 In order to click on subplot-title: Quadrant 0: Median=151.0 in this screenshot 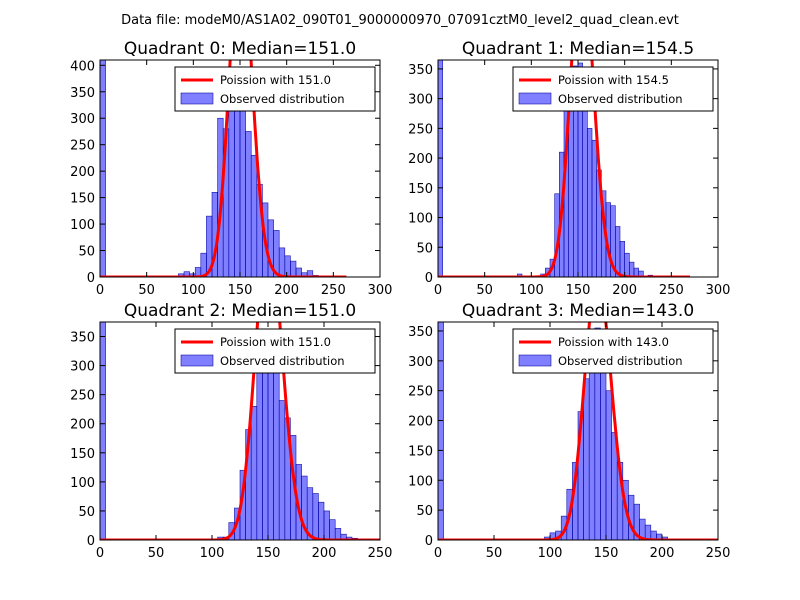, I will do `click(240, 49)`.